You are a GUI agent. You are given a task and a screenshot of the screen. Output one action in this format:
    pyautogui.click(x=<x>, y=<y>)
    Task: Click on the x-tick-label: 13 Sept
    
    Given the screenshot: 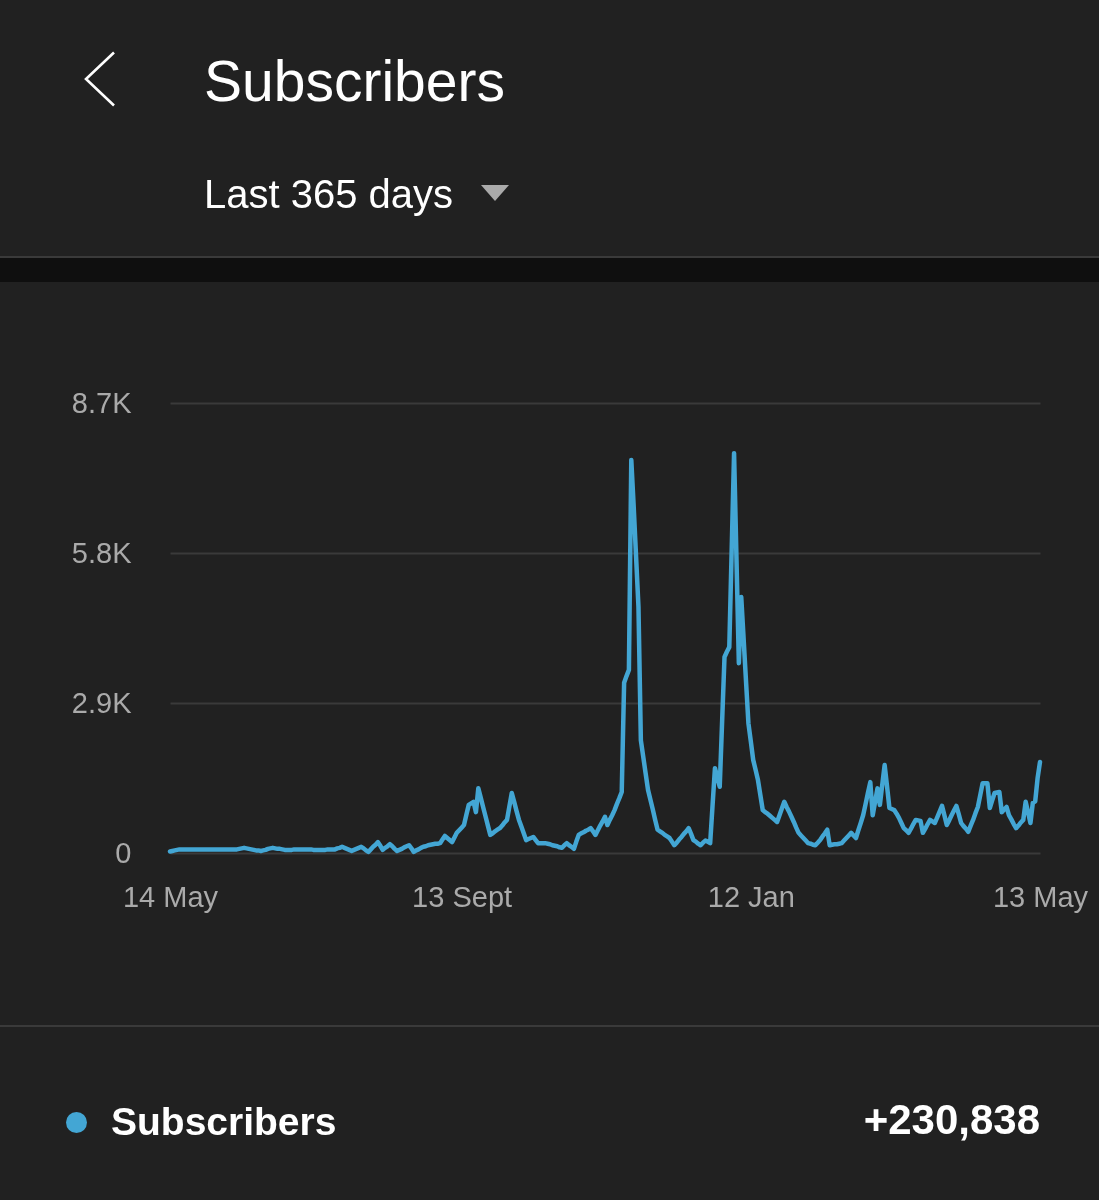 What is the action you would take?
    pyautogui.click(x=462, y=896)
    